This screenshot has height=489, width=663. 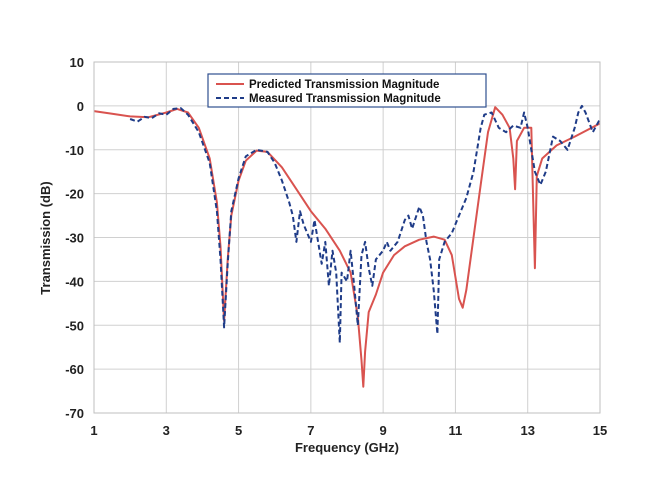 I want to click on y-tick-label: -10, so click(x=74, y=150).